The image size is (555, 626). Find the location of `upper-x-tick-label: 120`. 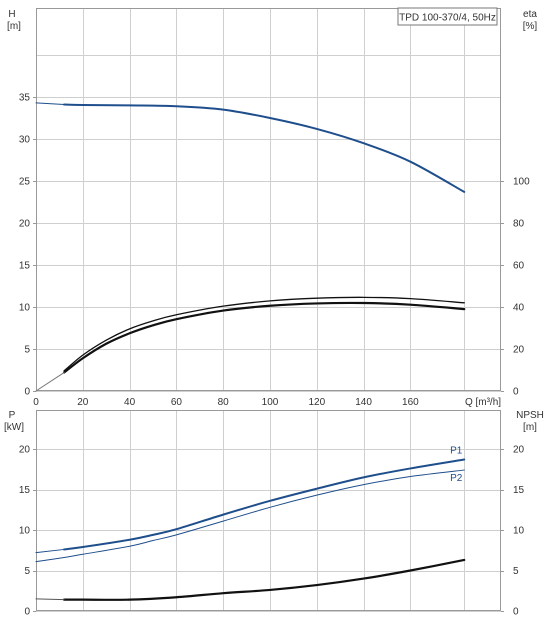

upper-x-tick-label: 120 is located at coordinates (316, 402).